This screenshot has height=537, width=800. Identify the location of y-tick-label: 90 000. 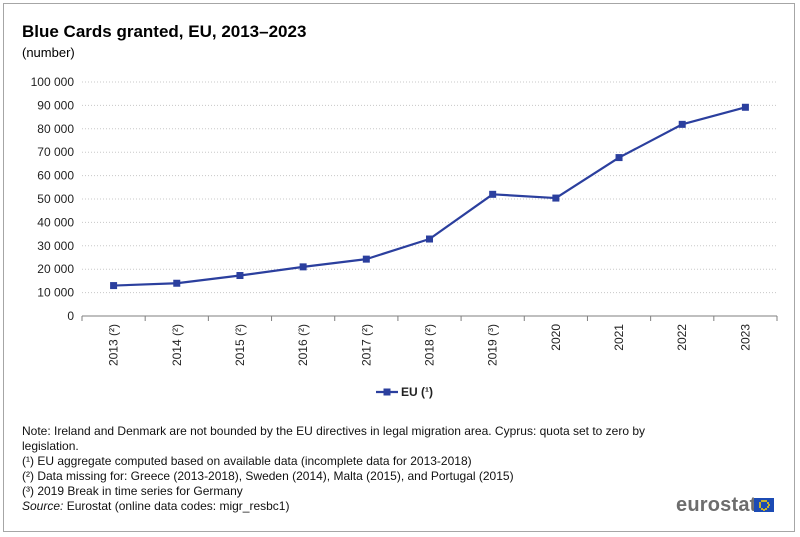
(55, 105).